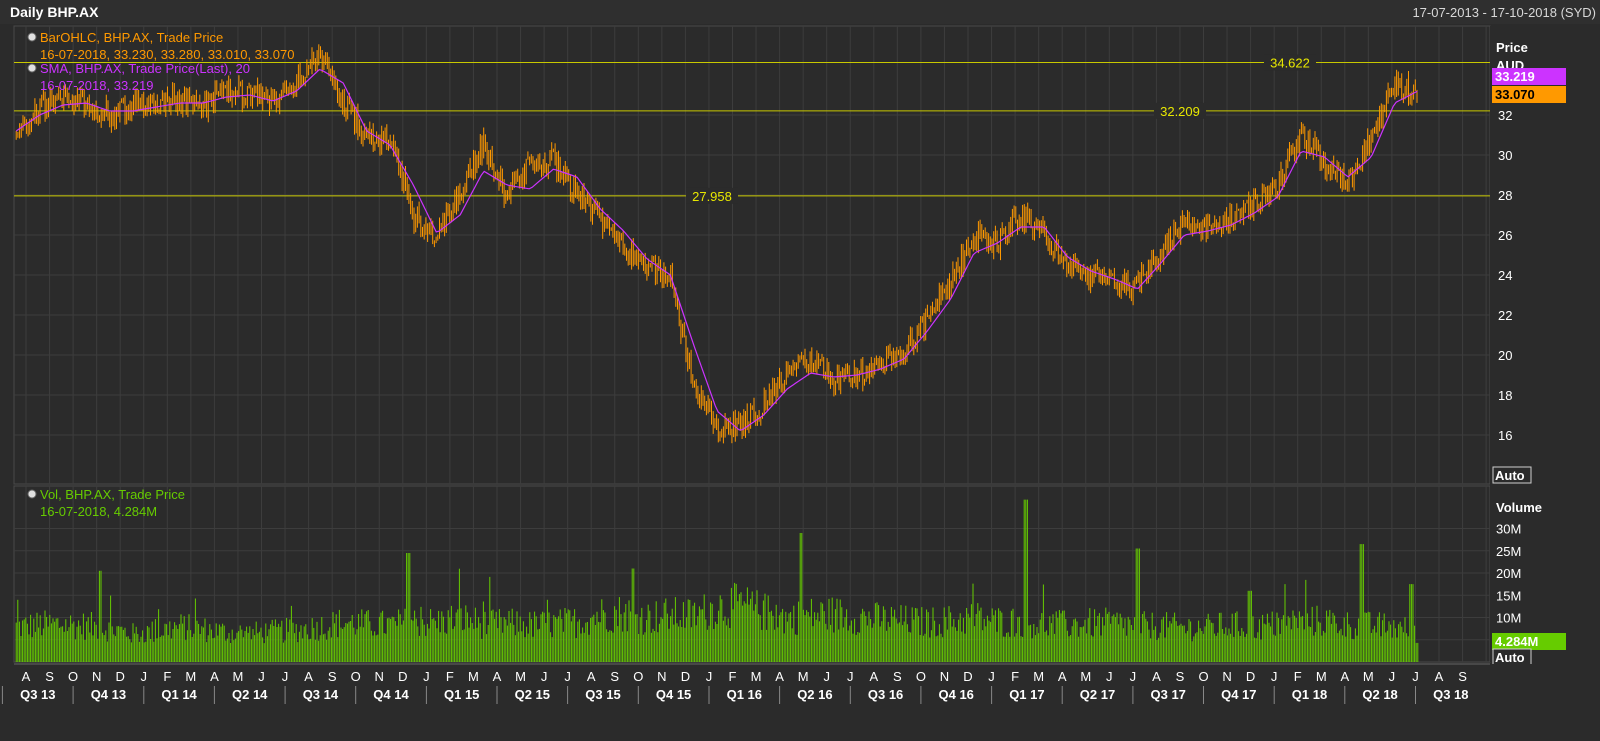  I want to click on price-tick-label: 26, so click(1505, 235).